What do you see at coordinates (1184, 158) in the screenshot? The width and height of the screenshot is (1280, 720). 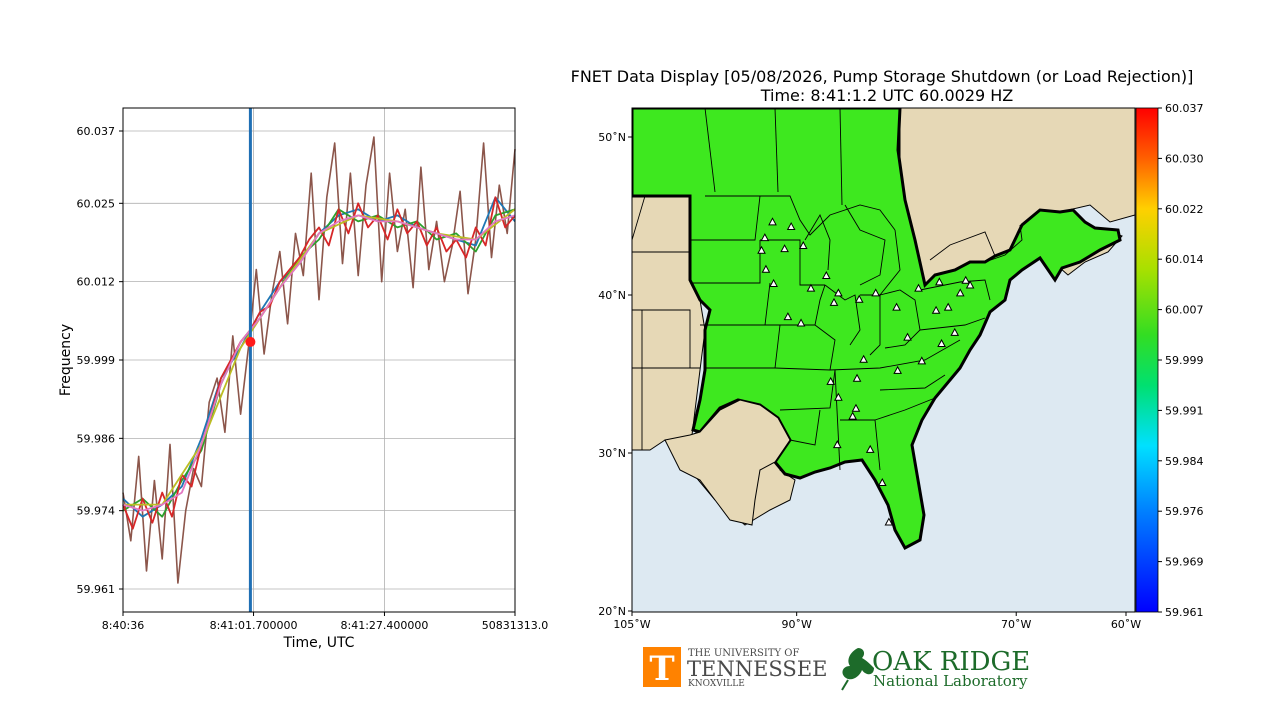 I see `colorbar-tick-label: 60.030` at bounding box center [1184, 158].